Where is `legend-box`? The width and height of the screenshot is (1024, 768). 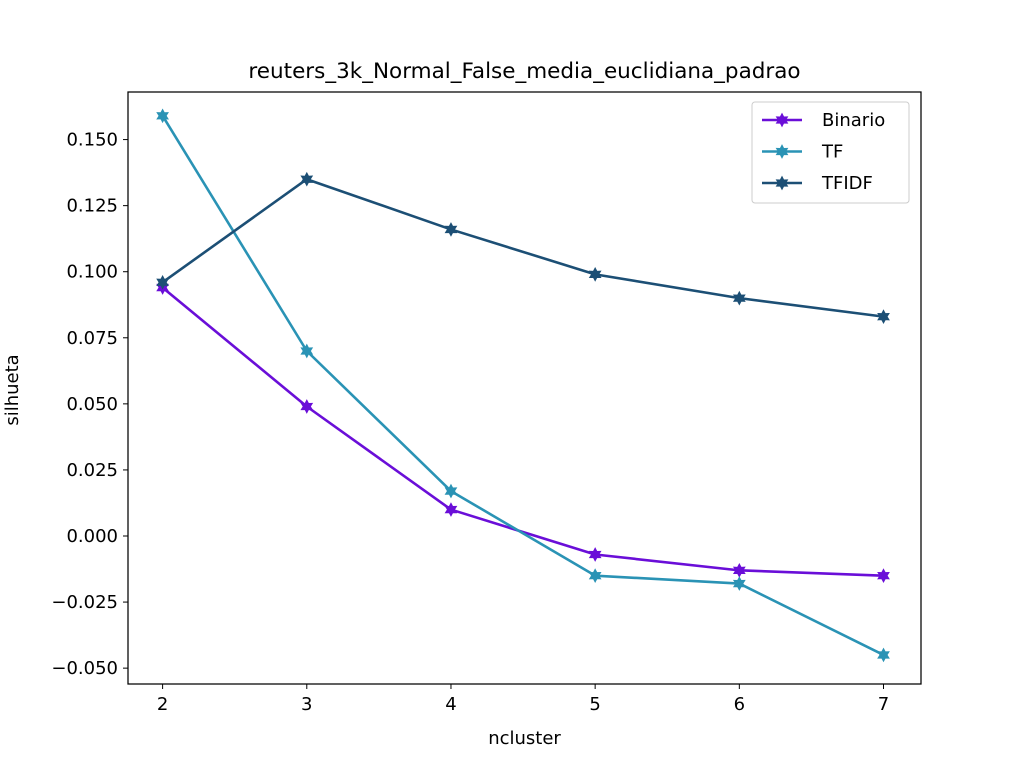 legend-box is located at coordinates (830, 152).